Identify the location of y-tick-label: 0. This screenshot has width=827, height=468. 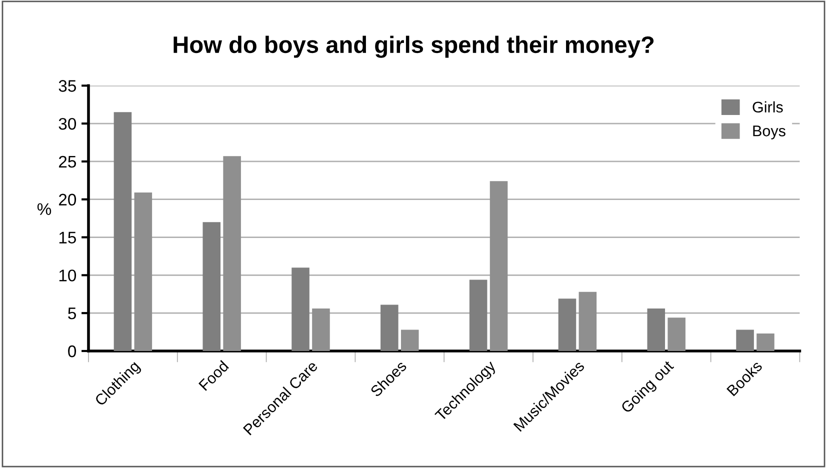
(72, 351).